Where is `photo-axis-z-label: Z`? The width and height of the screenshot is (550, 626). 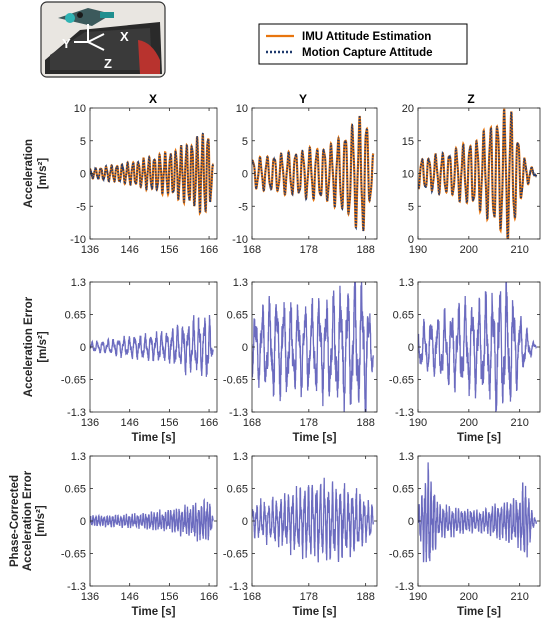 photo-axis-z-label: Z is located at coordinates (108, 63).